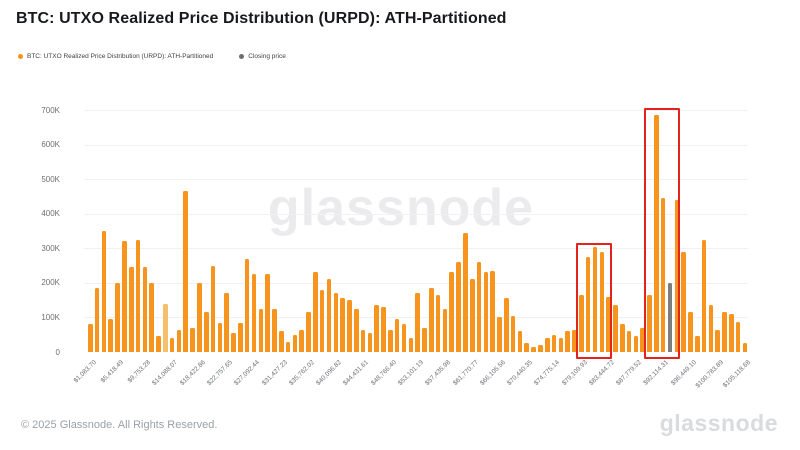 The image size is (800, 450). I want to click on closing-price-bar, so click(670, 317).